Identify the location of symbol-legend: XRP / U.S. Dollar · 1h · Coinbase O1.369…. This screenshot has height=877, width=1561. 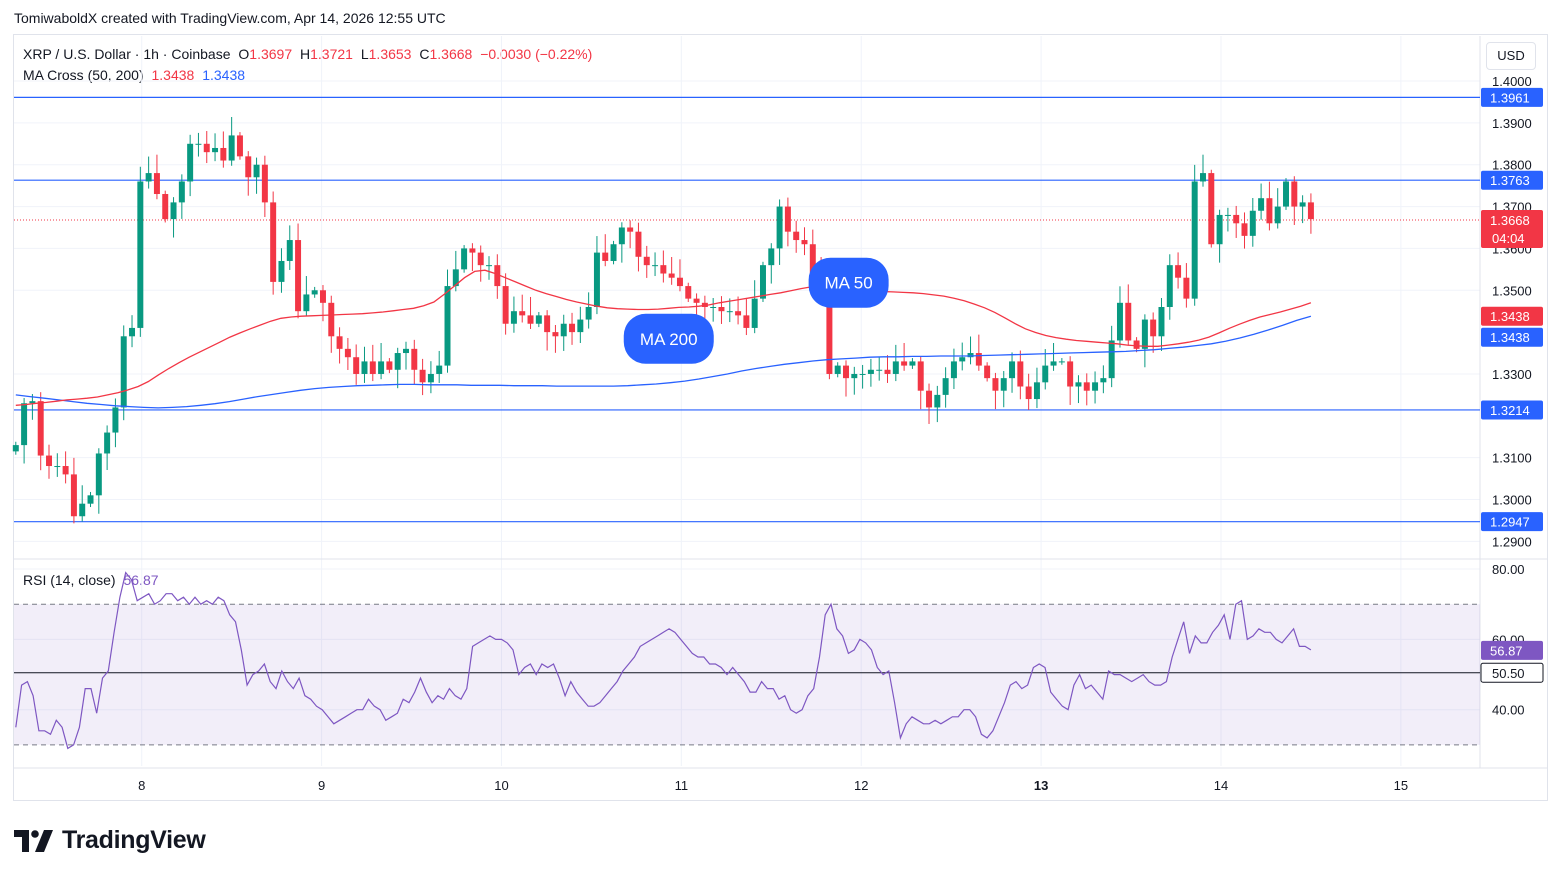
(309, 54).